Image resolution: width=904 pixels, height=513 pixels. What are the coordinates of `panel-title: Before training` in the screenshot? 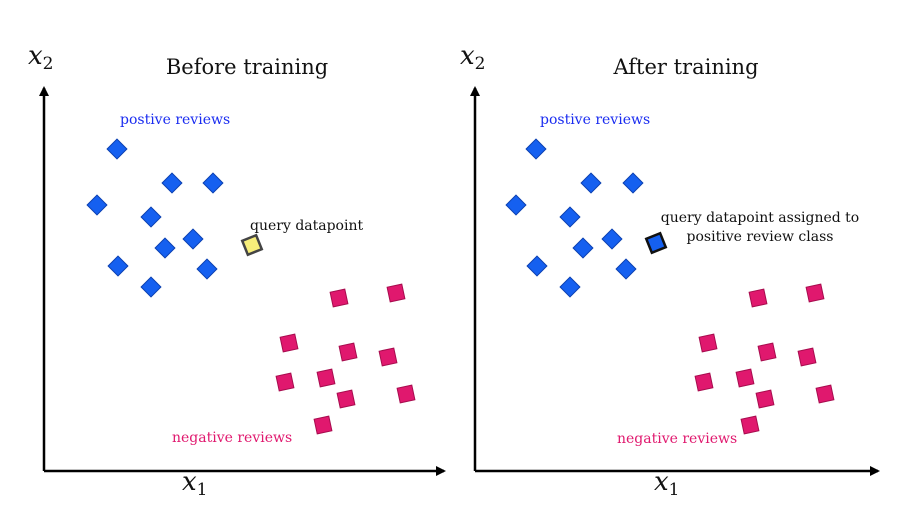 It's located at (247, 67).